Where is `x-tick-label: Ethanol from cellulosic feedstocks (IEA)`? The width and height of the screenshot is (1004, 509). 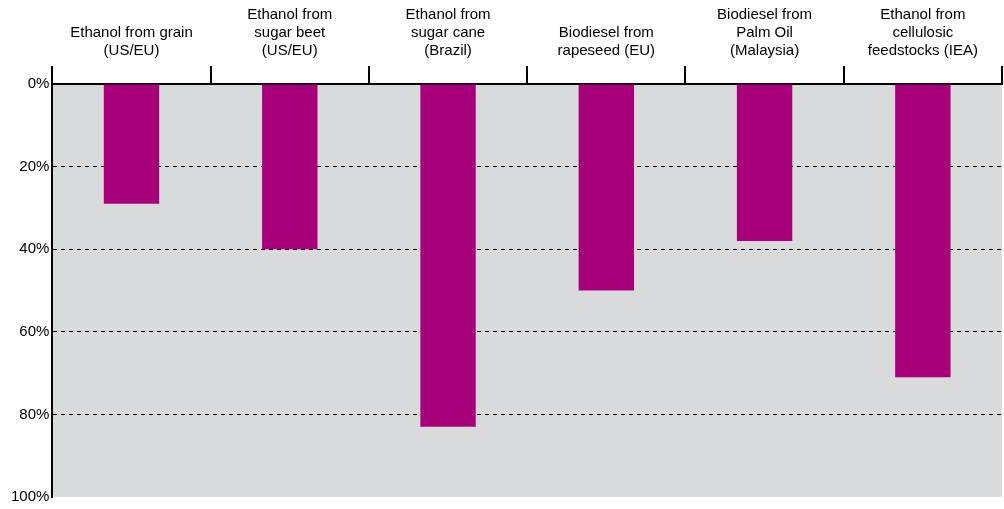 x-tick-label: Ethanol from cellulosic feedstocks (IEA) is located at coordinates (922, 32).